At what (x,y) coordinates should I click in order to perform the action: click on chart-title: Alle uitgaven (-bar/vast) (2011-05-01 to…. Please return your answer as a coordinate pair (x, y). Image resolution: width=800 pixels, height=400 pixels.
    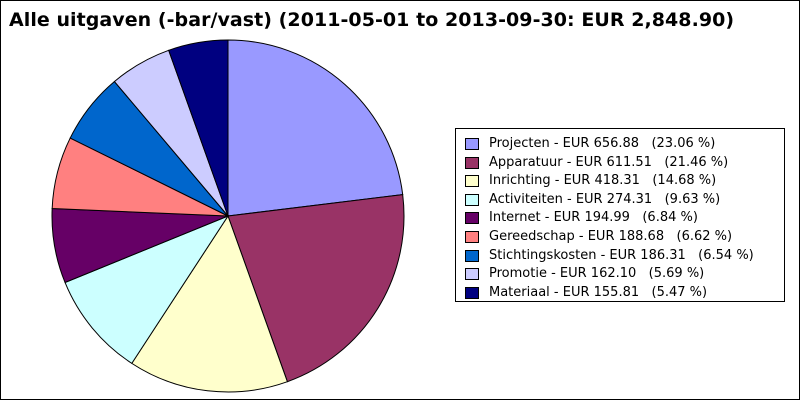
    Looking at the image, I should click on (372, 20).